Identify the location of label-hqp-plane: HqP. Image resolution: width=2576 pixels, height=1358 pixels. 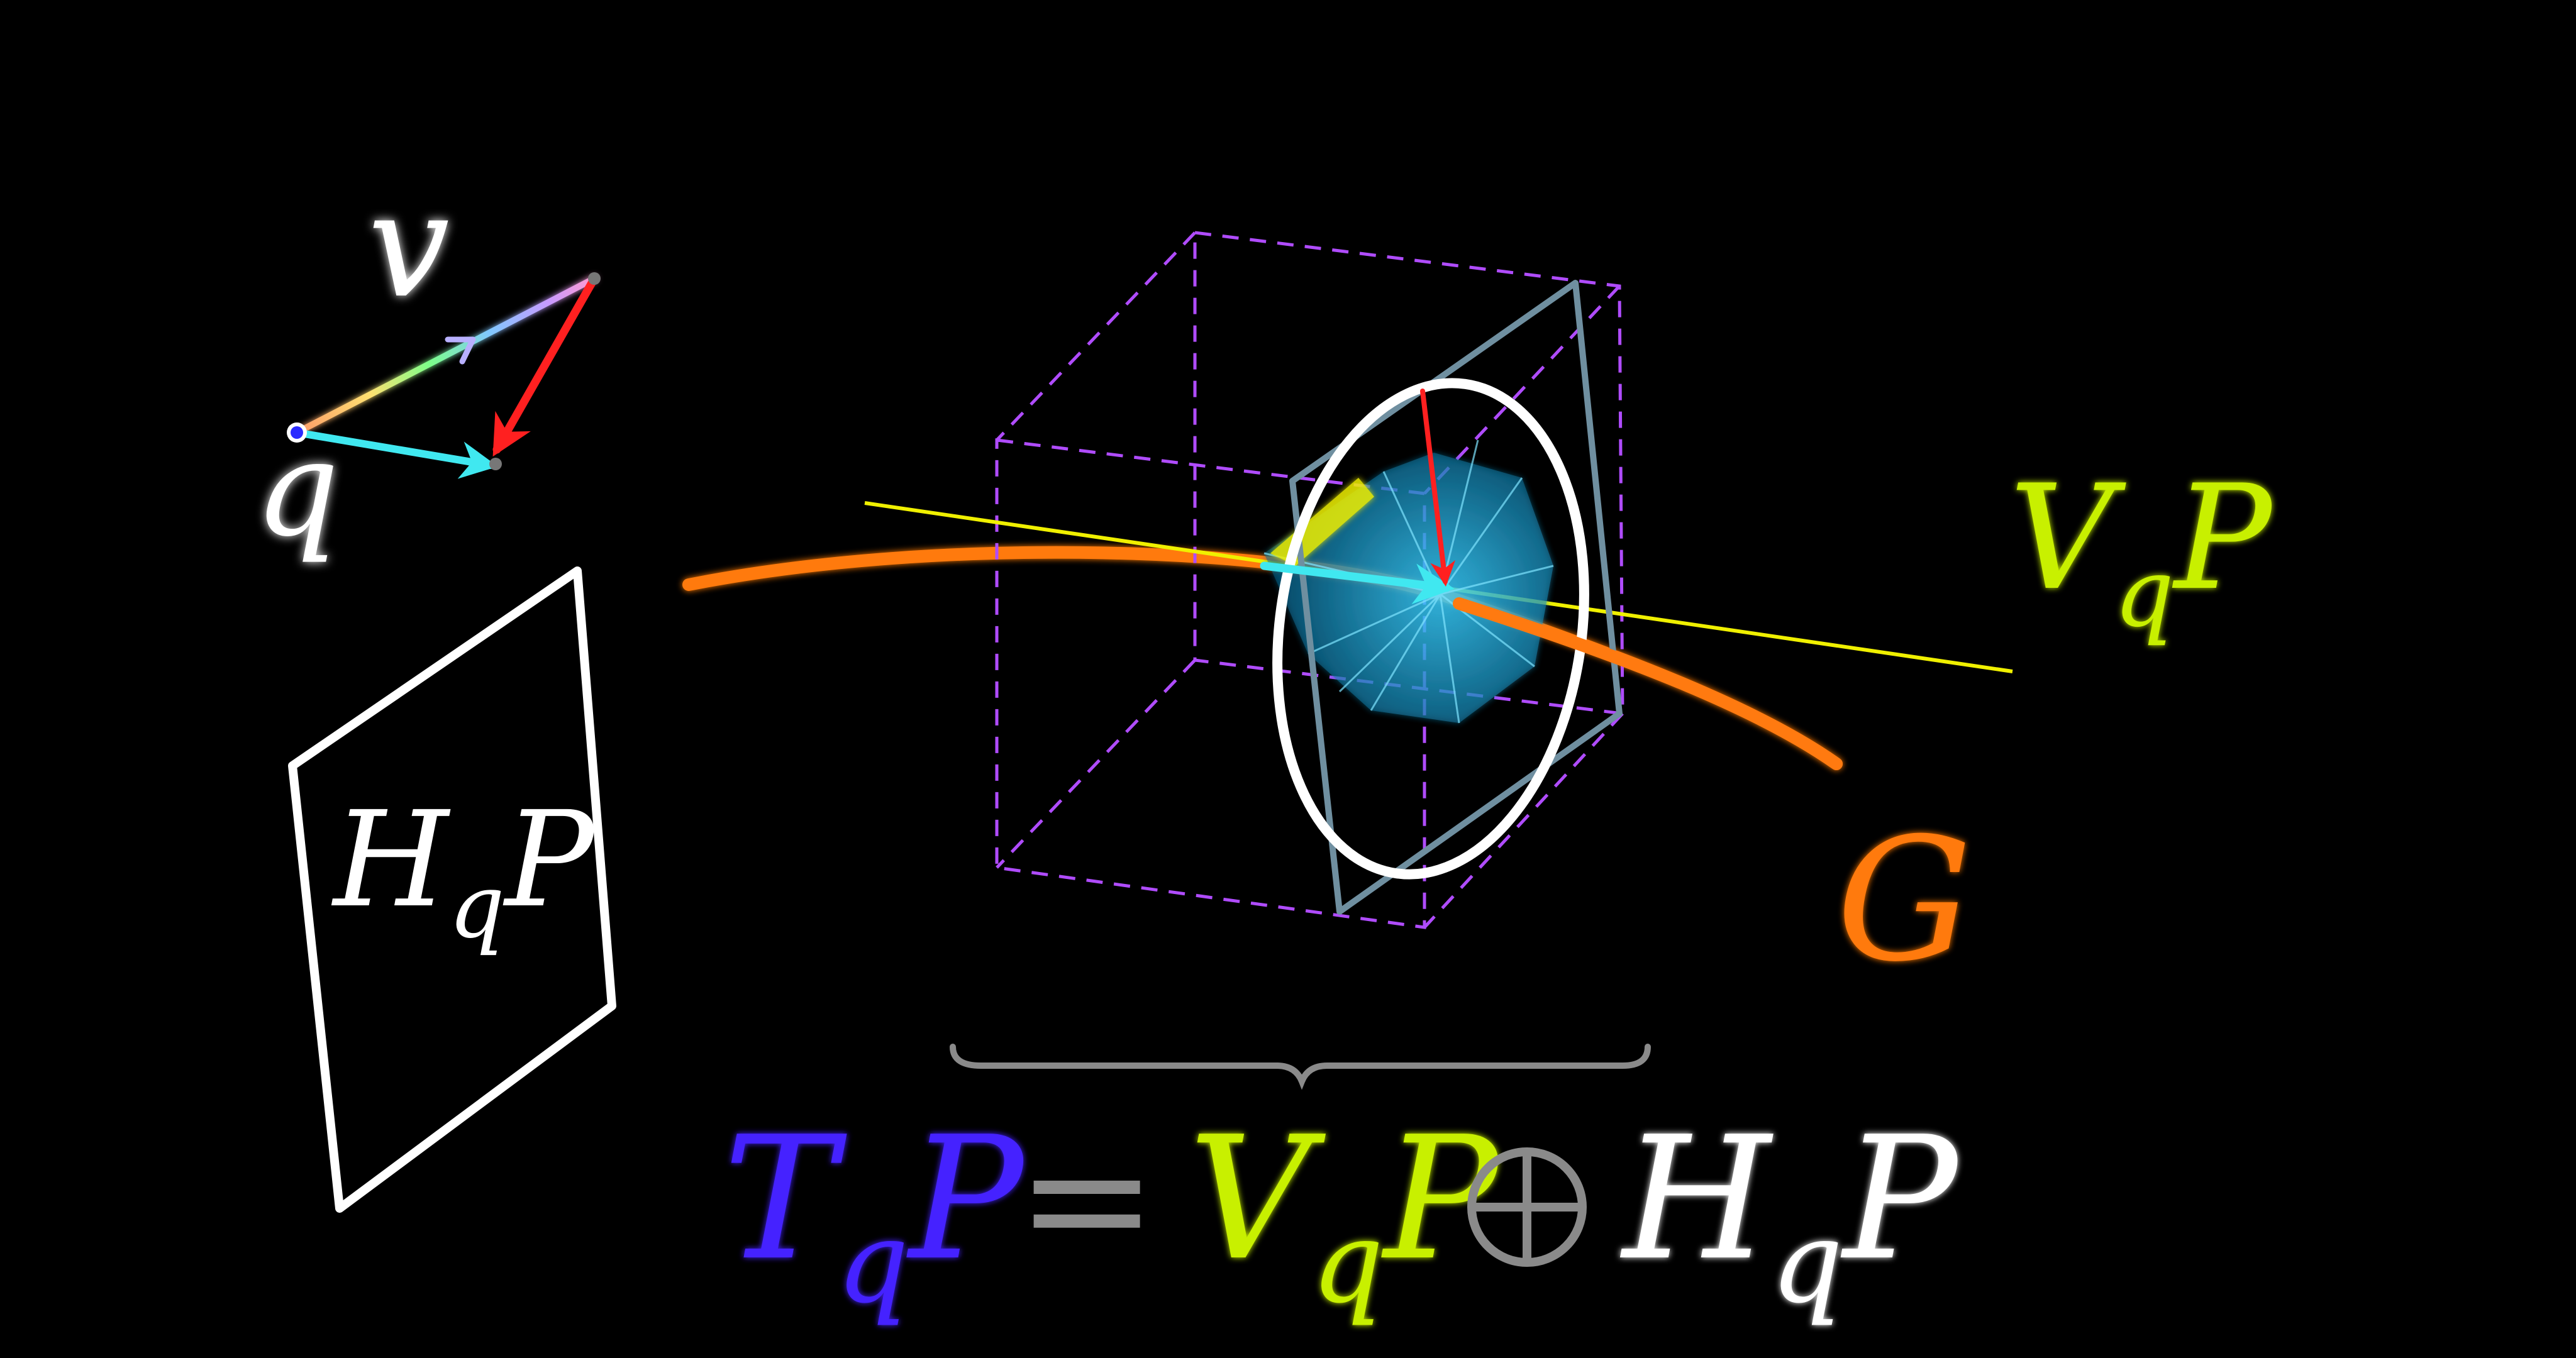
(463, 870).